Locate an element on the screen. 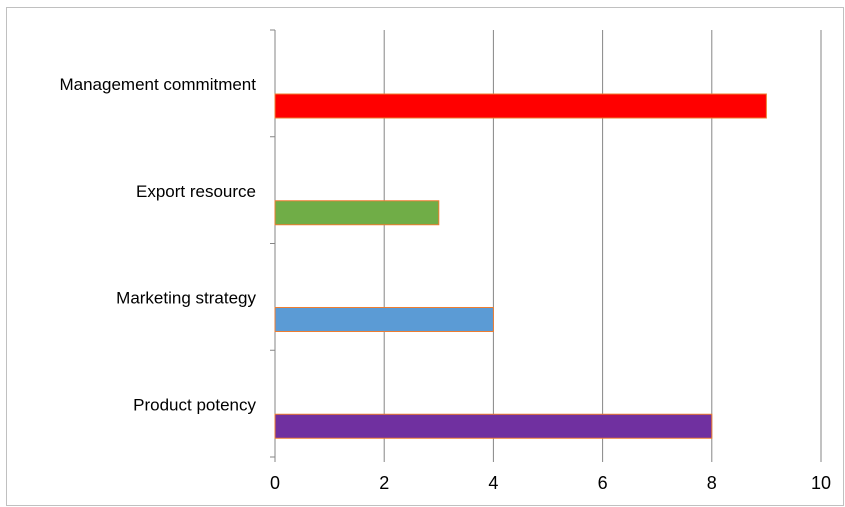  bar-product-potency is located at coordinates (493, 426).